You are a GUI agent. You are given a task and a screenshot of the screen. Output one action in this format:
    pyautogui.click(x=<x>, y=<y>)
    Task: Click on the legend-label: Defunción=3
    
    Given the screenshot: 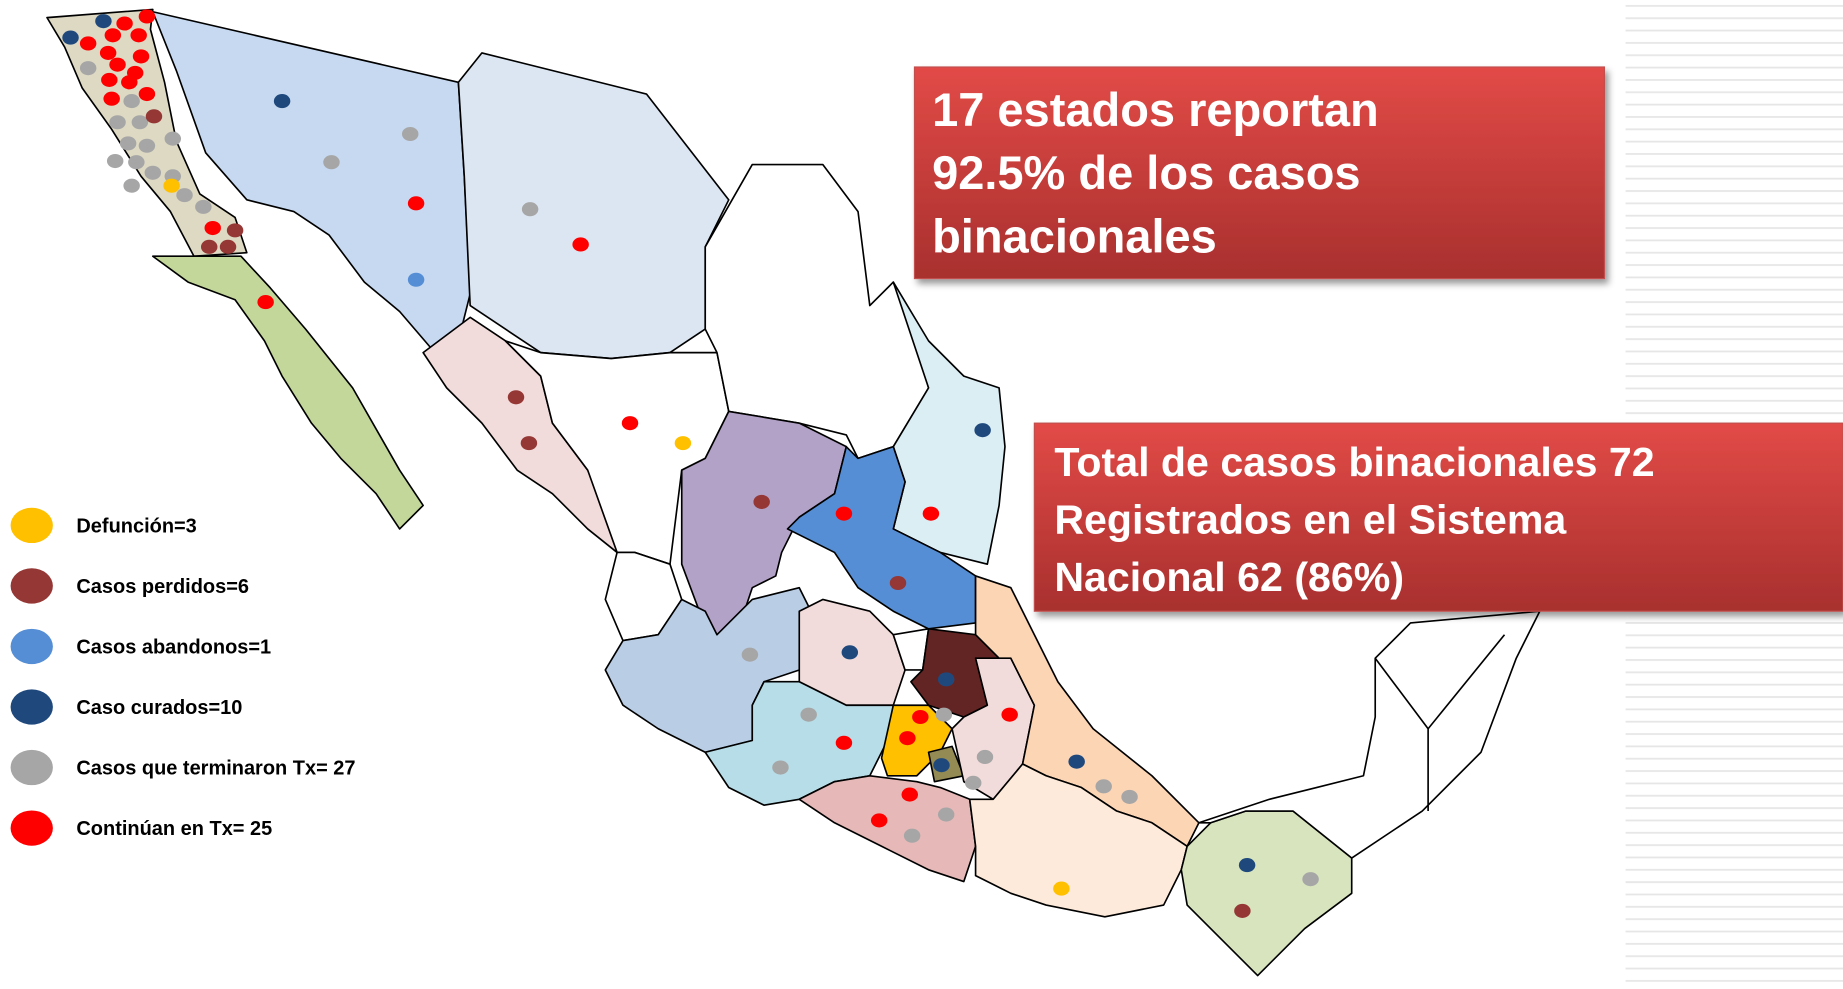 What is the action you would take?
    pyautogui.click(x=136, y=526)
    